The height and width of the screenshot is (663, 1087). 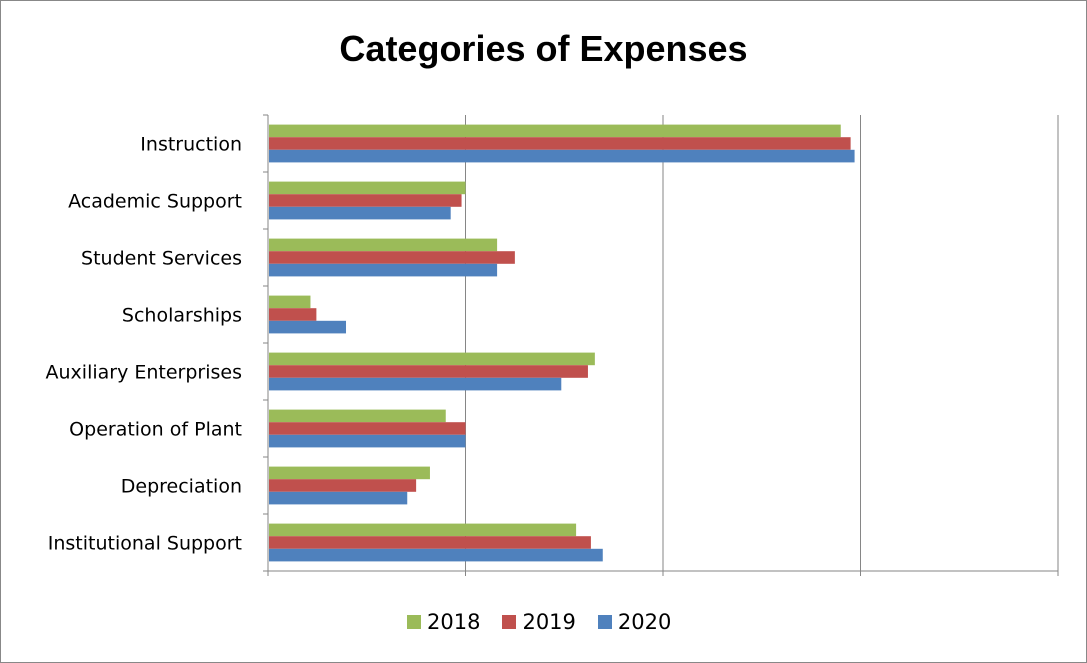 What do you see at coordinates (161, 259) in the screenshot?
I see `category-label: Student Services` at bounding box center [161, 259].